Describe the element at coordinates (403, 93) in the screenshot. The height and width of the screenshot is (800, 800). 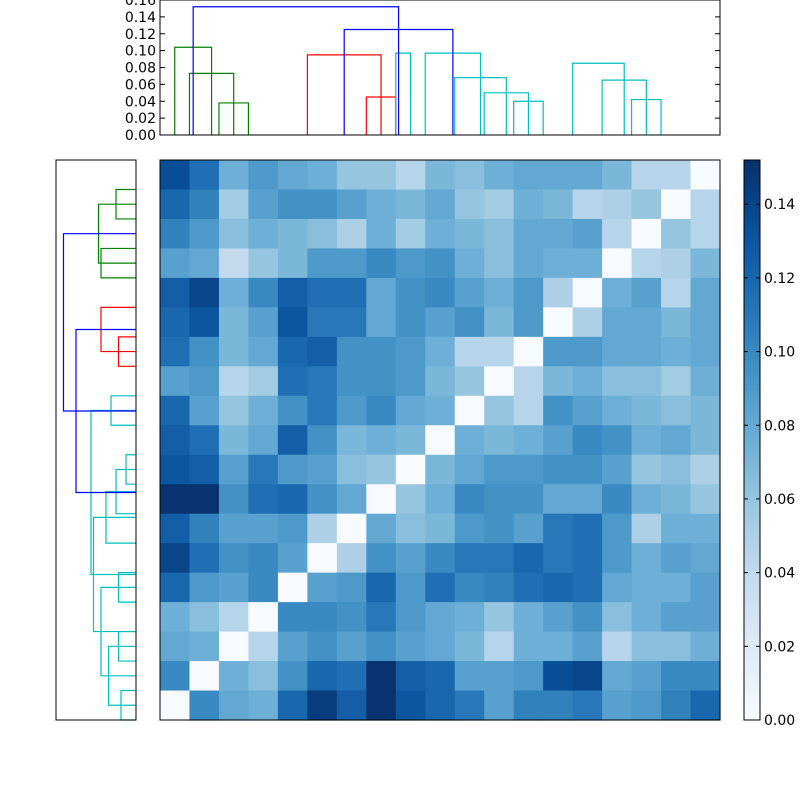
I see `dendrogram-link` at that location.